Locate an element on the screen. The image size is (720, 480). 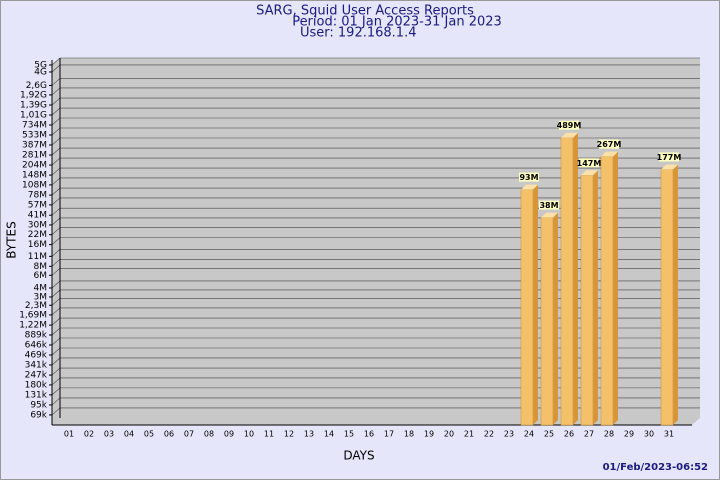
y-tick-label: 1,22M is located at coordinates (33, 326).